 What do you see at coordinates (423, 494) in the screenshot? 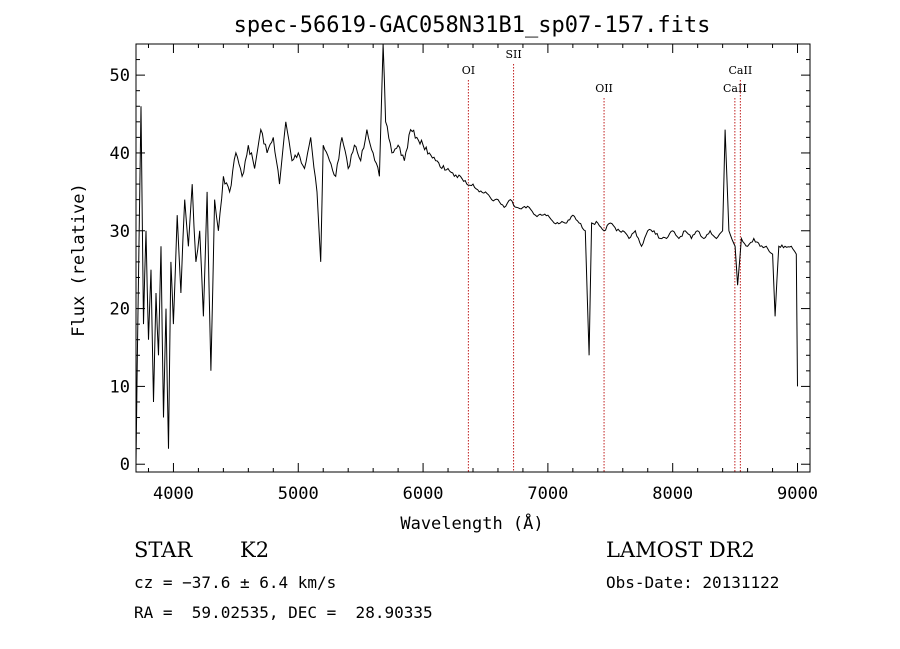
I see `x-tick-label: 6000` at bounding box center [423, 494].